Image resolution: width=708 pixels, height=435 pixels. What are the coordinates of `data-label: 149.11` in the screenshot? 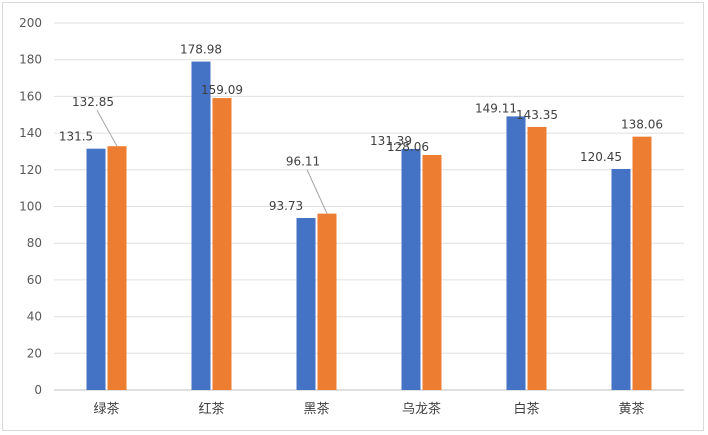 It's located at (496, 108).